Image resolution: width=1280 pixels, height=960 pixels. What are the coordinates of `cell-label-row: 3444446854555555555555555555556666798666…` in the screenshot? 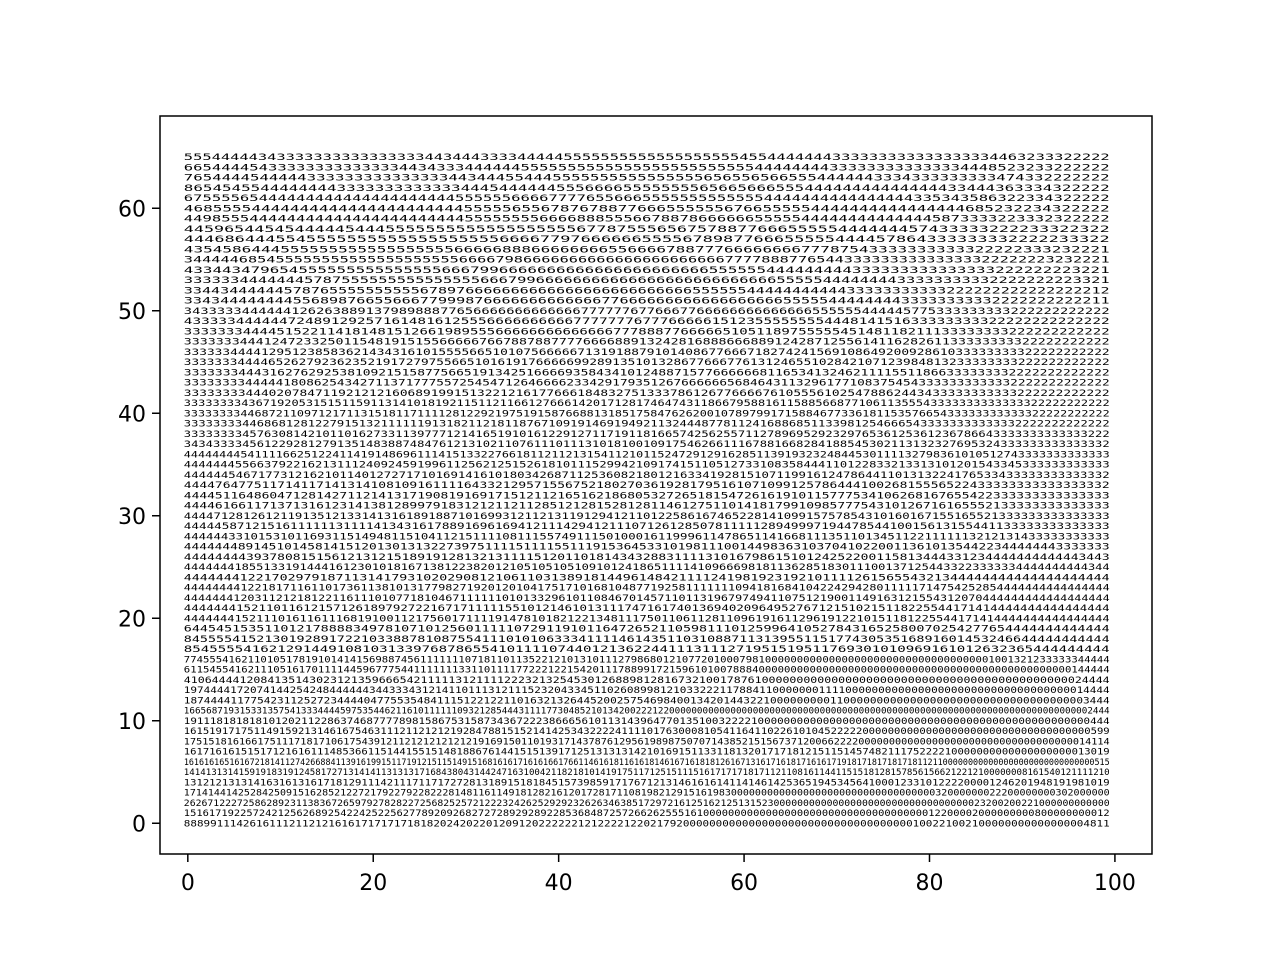 It's located at (647, 261).